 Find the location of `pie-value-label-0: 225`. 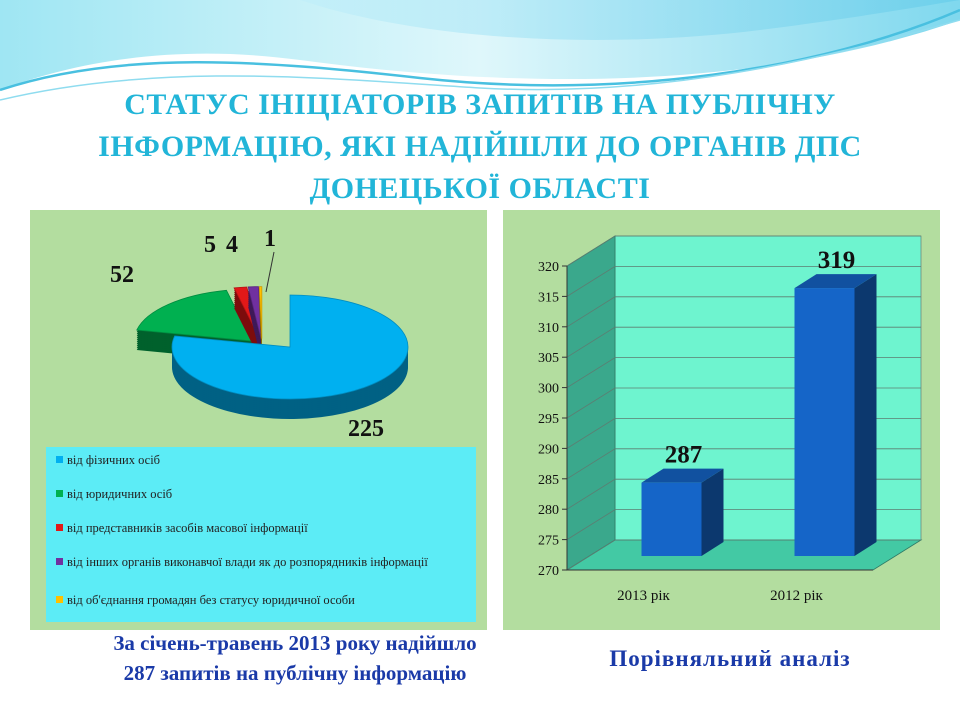

pie-value-label-0: 225 is located at coordinates (366, 429).